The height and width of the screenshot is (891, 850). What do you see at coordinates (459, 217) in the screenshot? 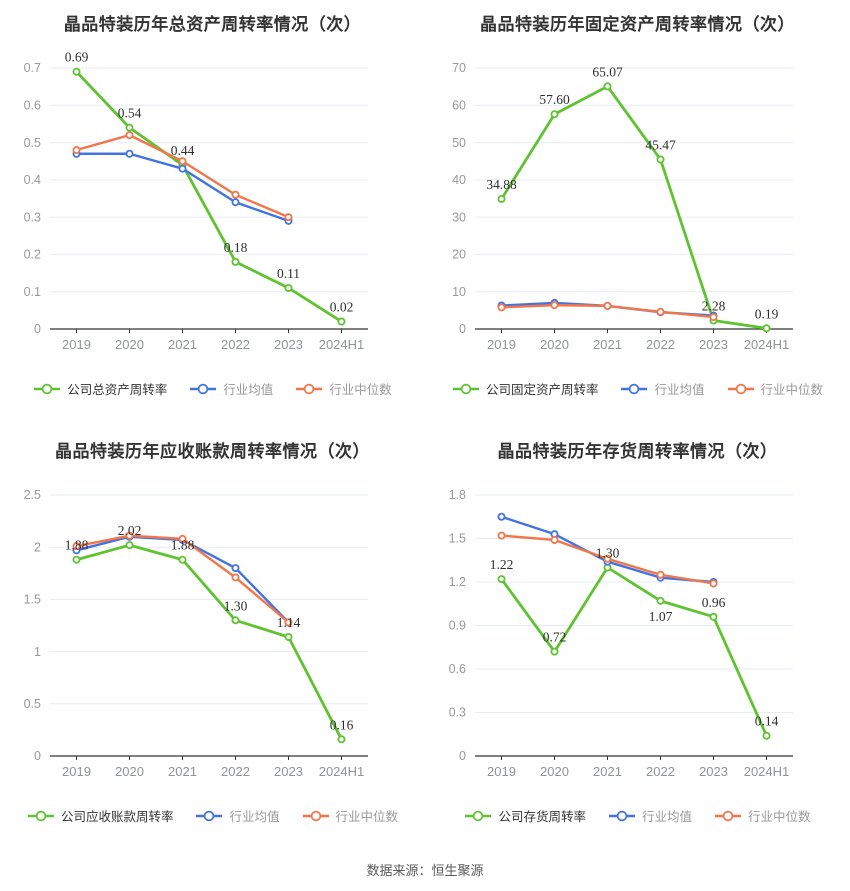
I see `y-tick-label: 30` at bounding box center [459, 217].